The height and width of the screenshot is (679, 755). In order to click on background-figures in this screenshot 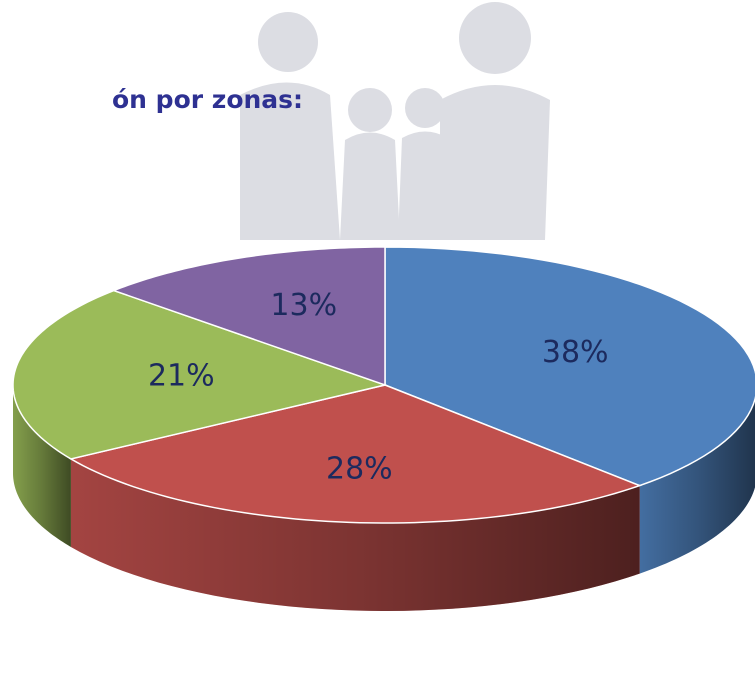, I will do `click(395, 121)`.